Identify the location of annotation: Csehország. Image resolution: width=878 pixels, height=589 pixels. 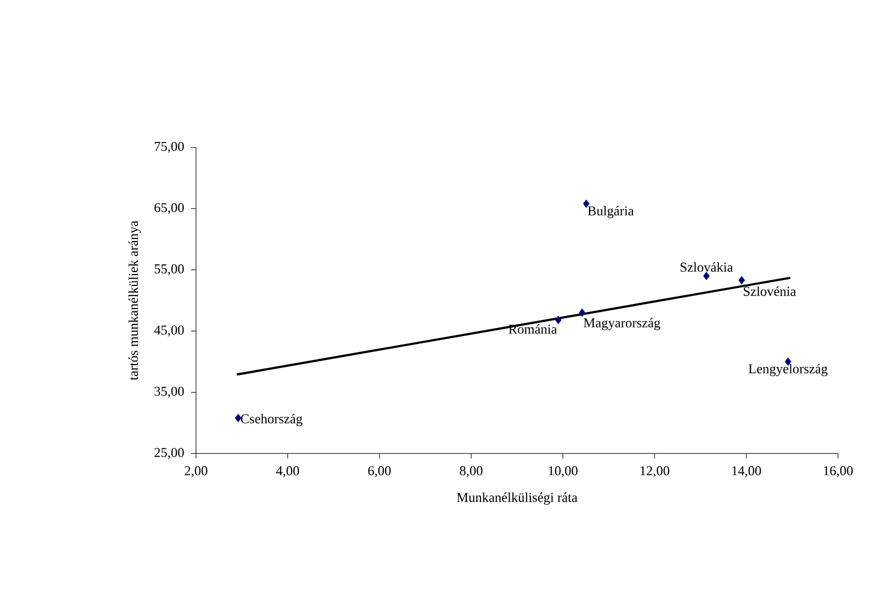
(271, 420).